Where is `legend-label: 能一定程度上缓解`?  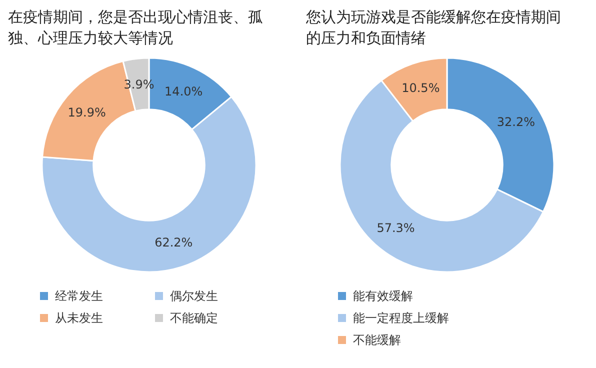
legend-label: 能一定程度上缓解 is located at coordinates (401, 318).